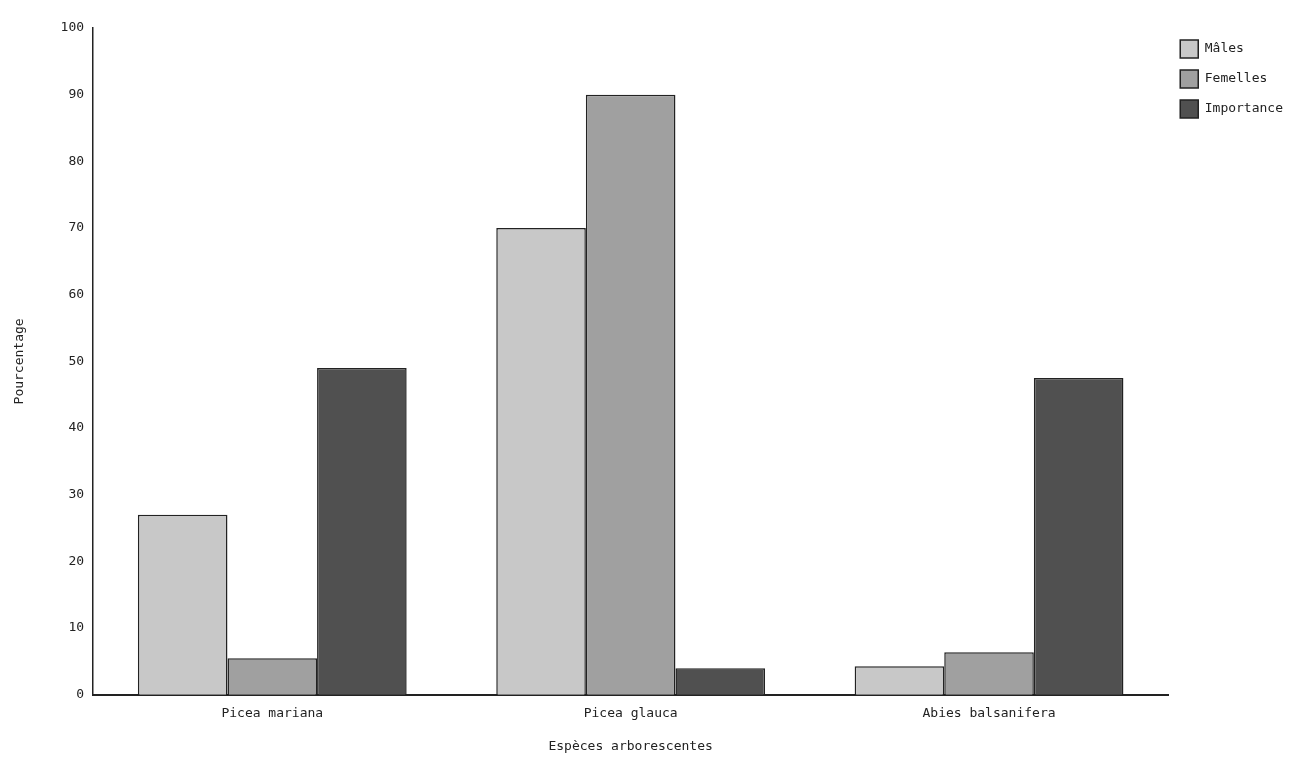 This screenshot has height=771, width=1315. What do you see at coordinates (76, 427) in the screenshot?
I see `y-tick-label: 40` at bounding box center [76, 427].